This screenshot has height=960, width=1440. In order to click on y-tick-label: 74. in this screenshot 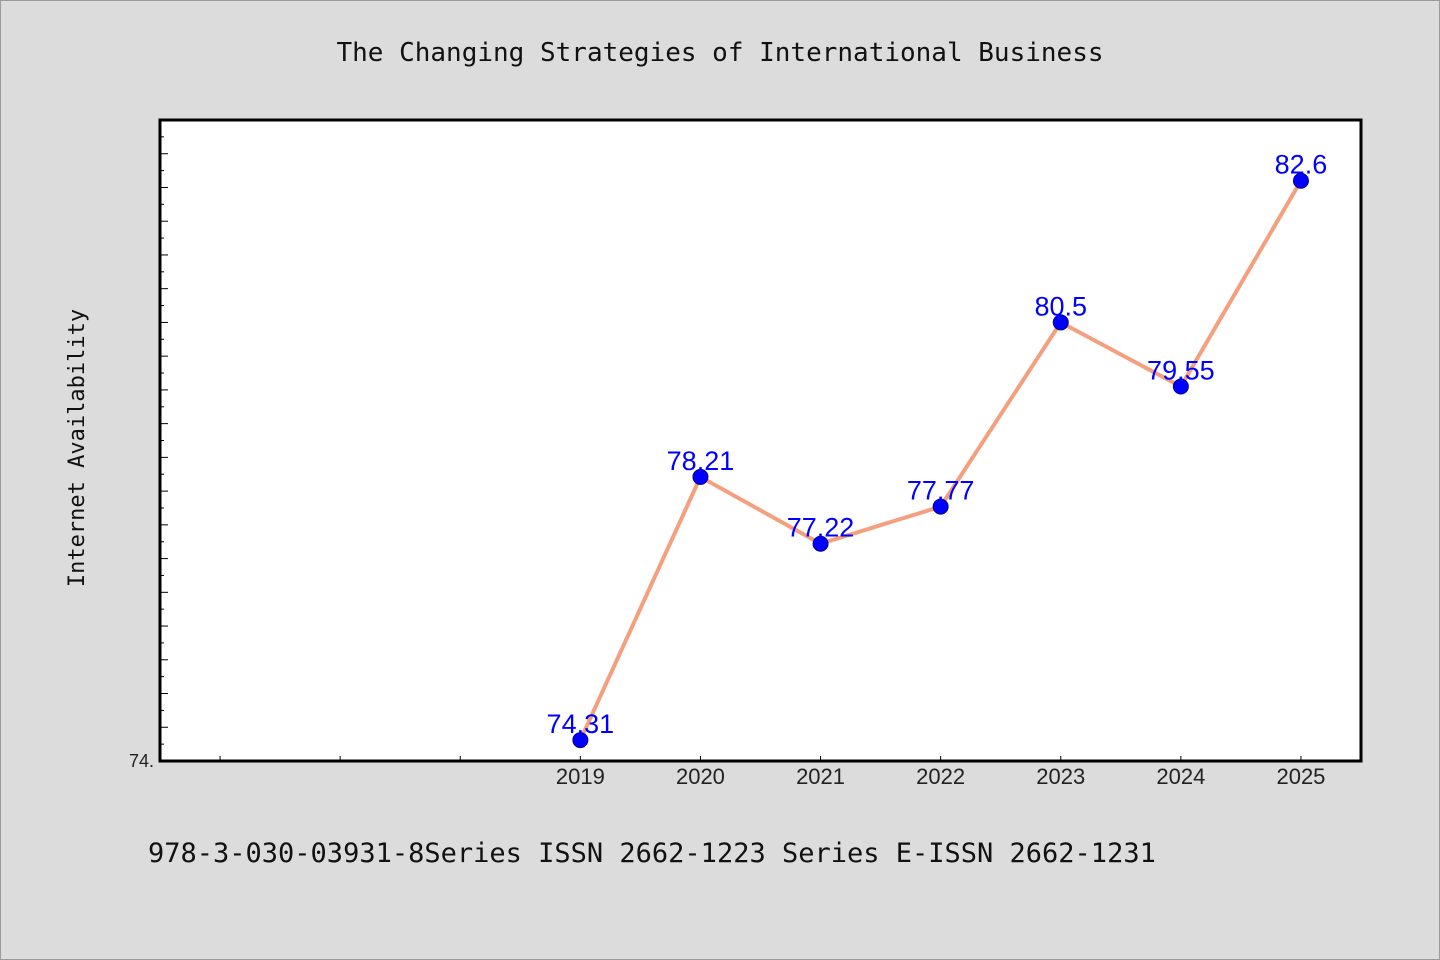, I will do `click(141, 761)`.